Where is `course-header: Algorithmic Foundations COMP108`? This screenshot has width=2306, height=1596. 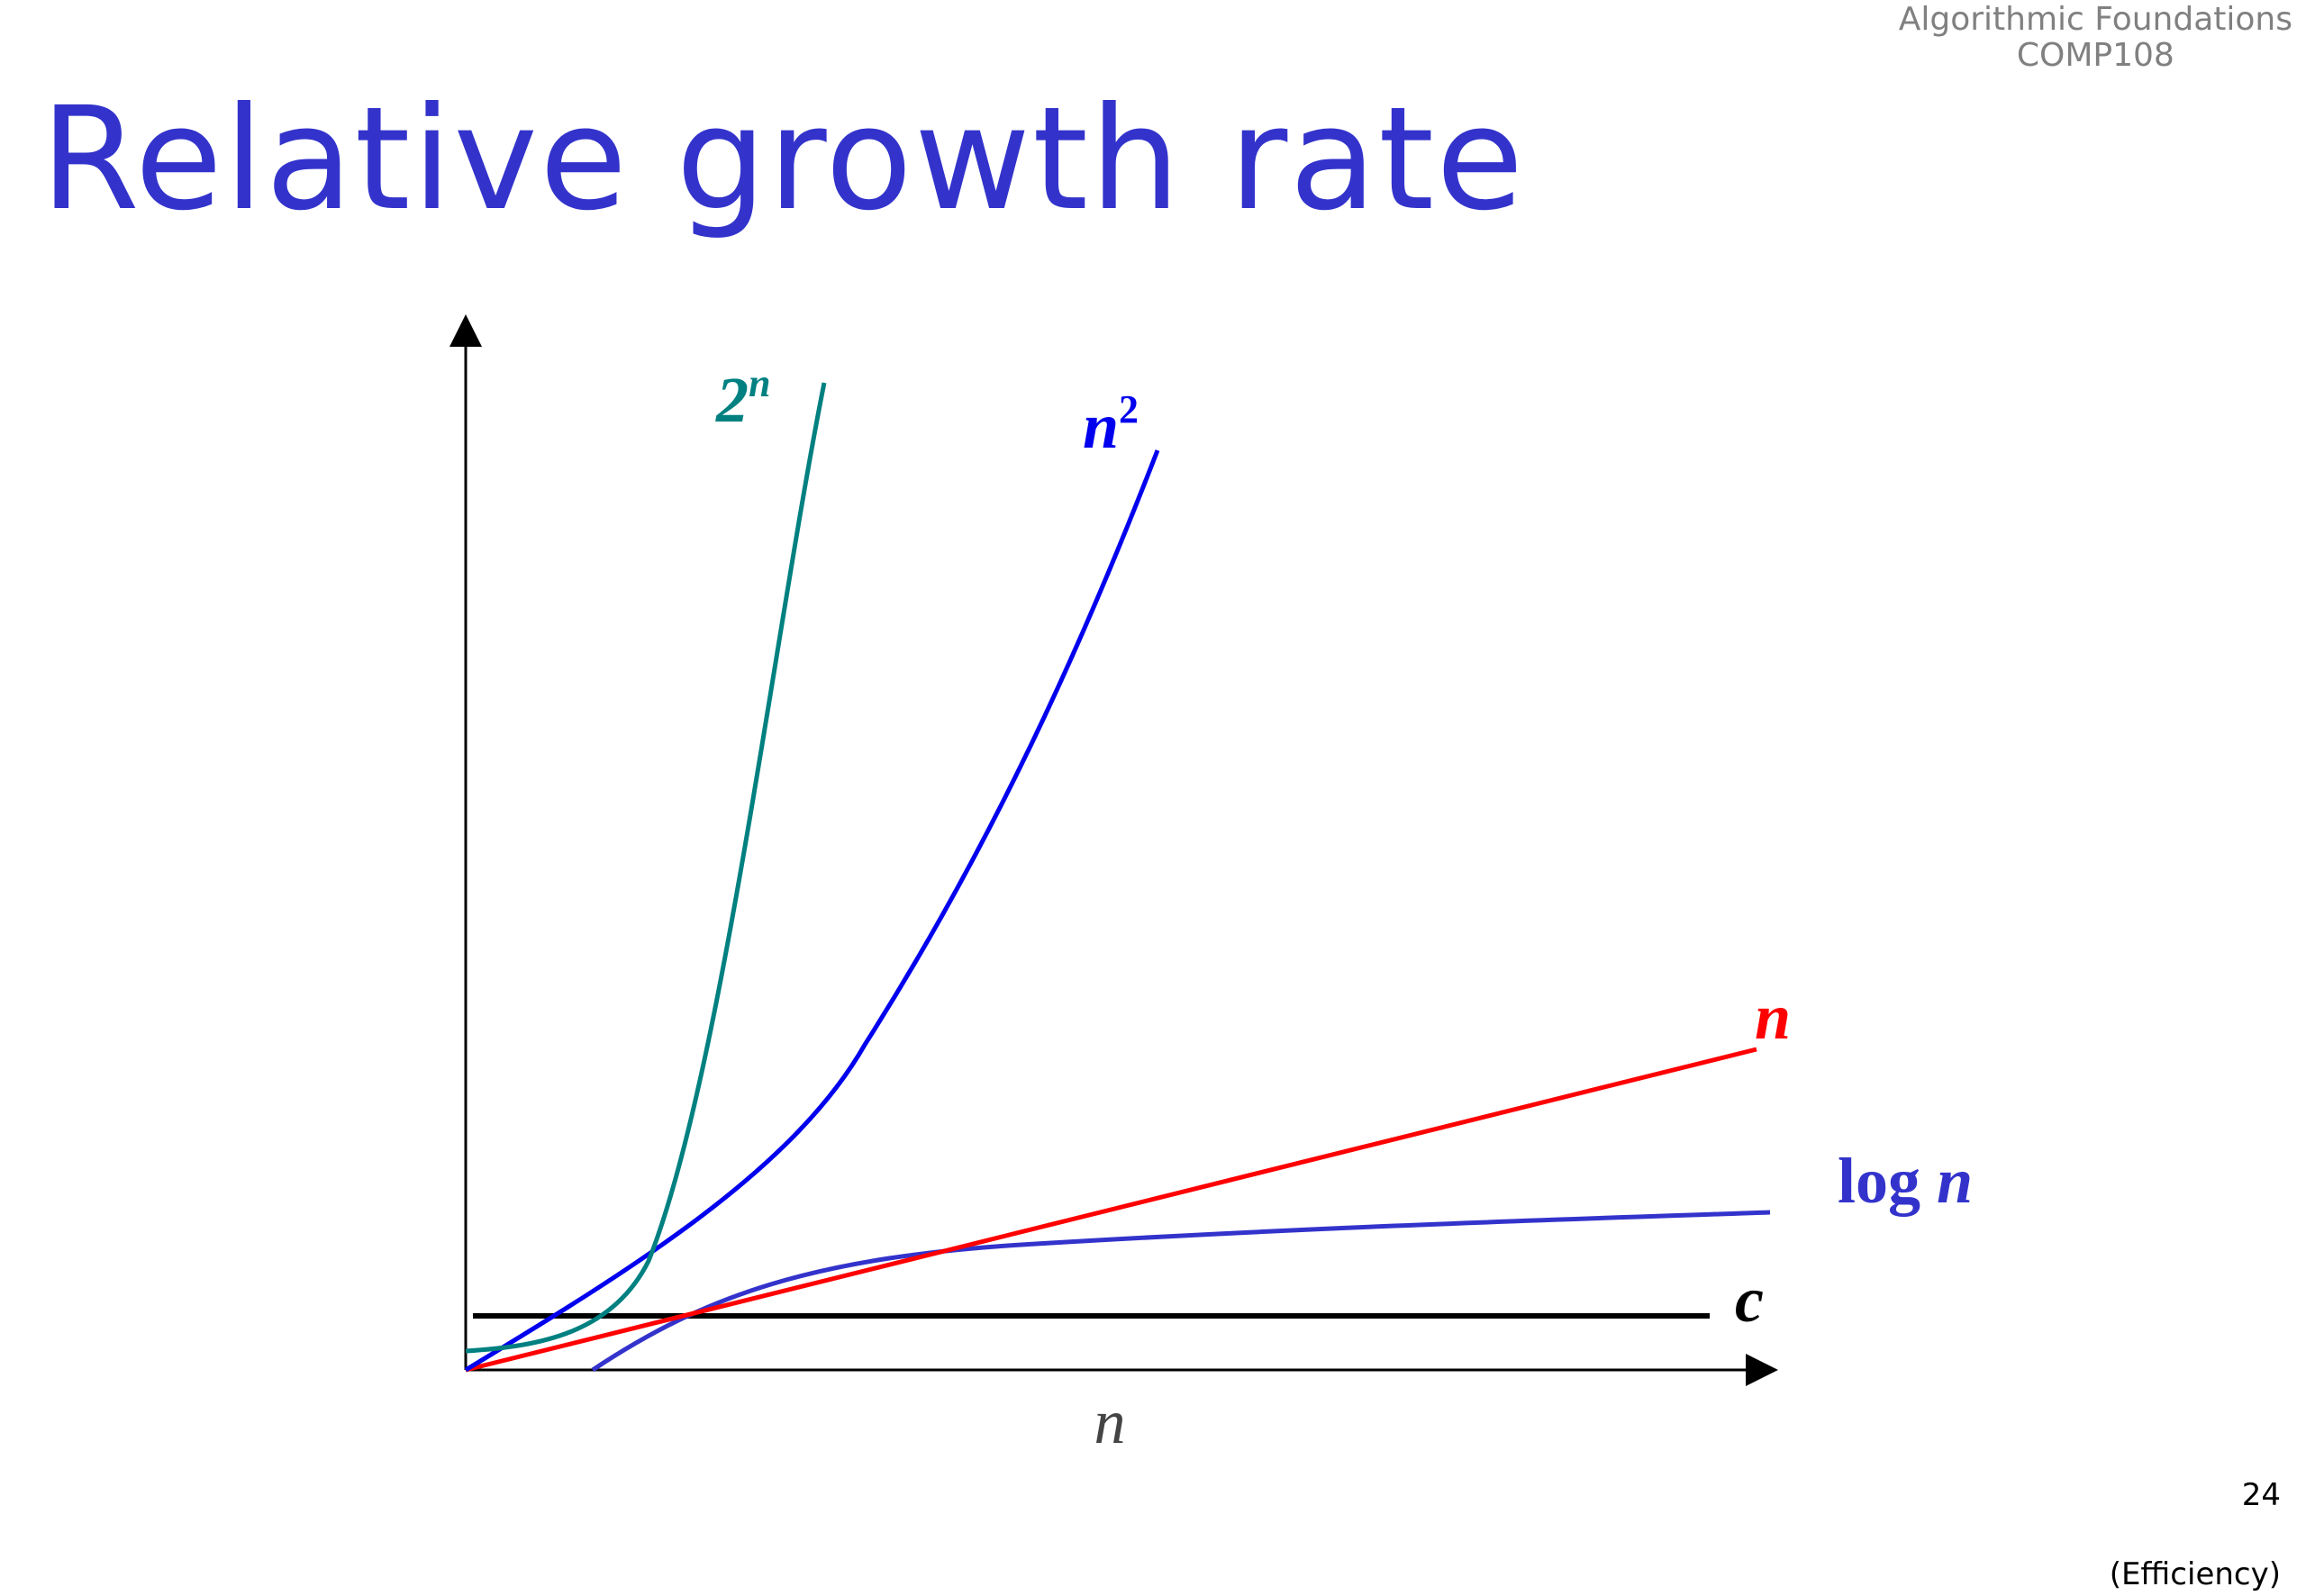 course-header: Algorithmic Foundations COMP108 is located at coordinates (2095, 38).